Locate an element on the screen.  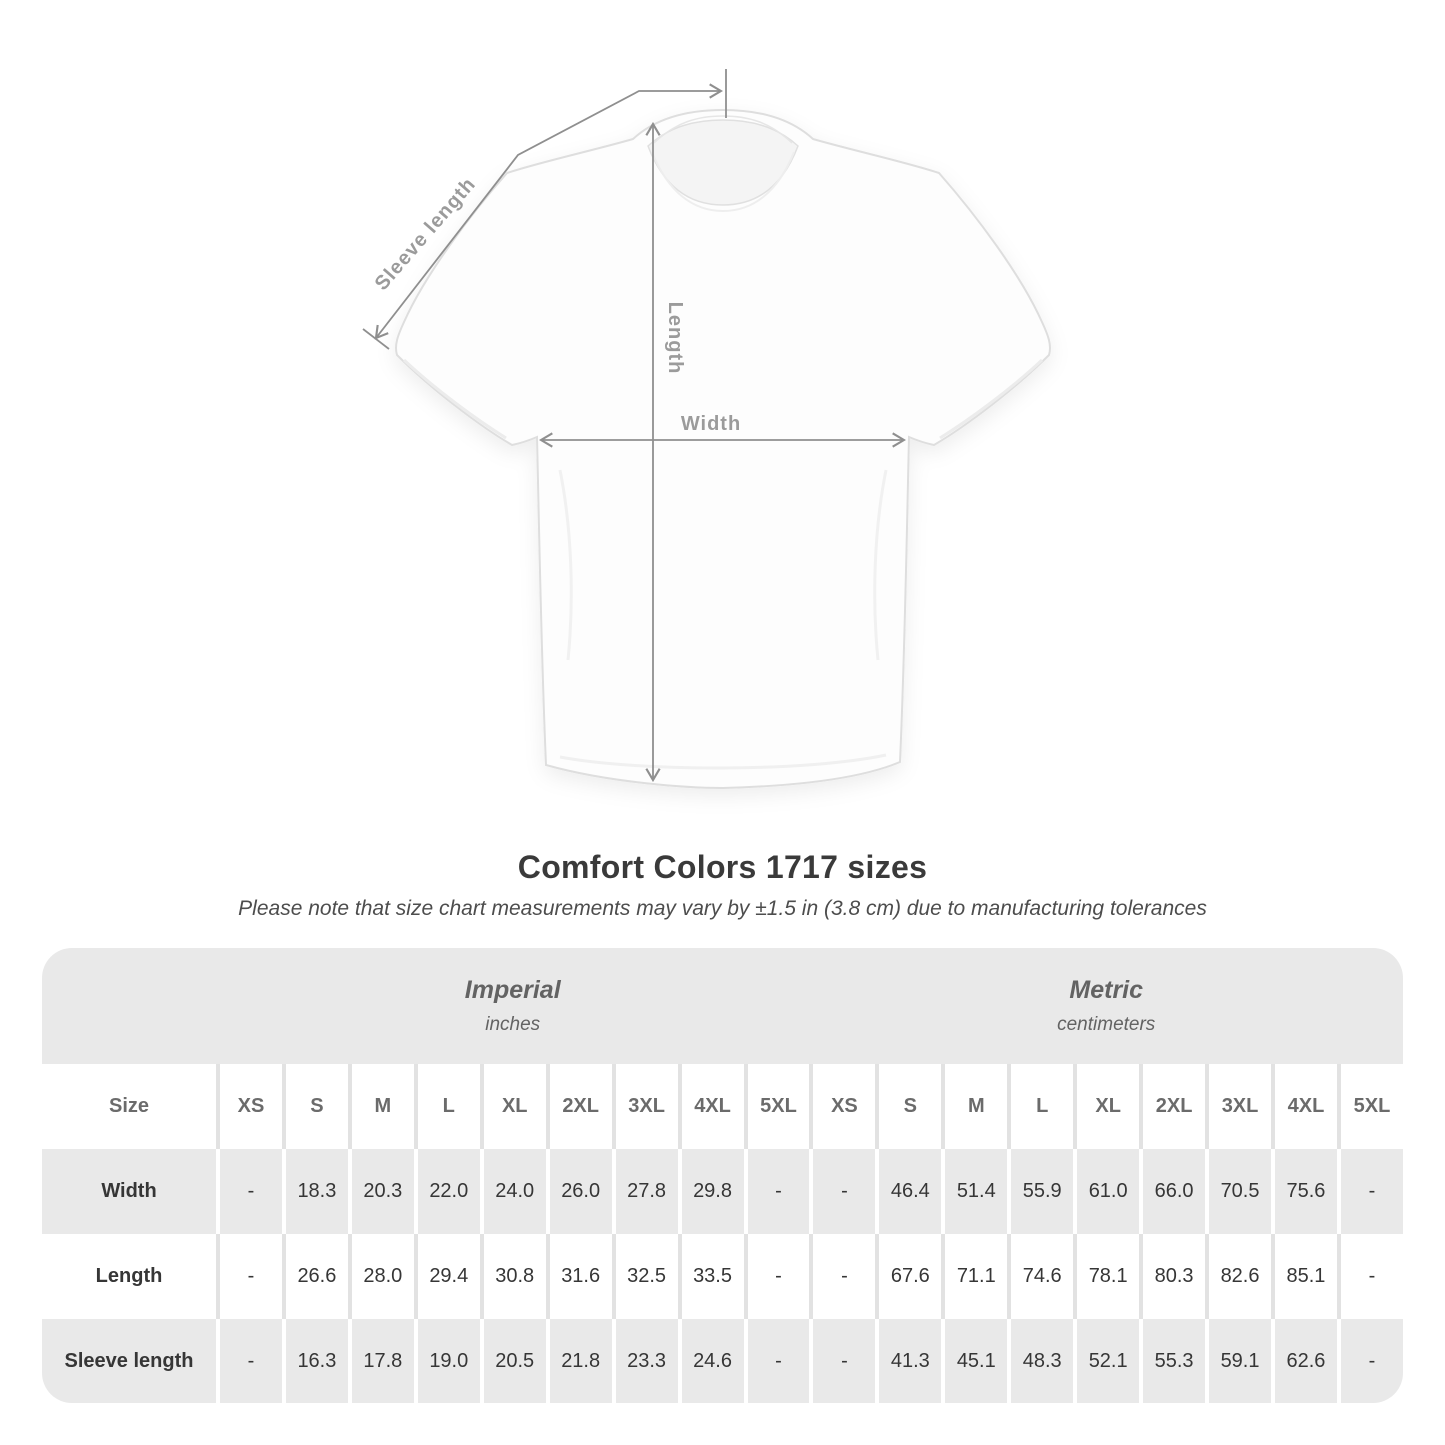
width-value: 26.0 is located at coordinates (578, 1191).